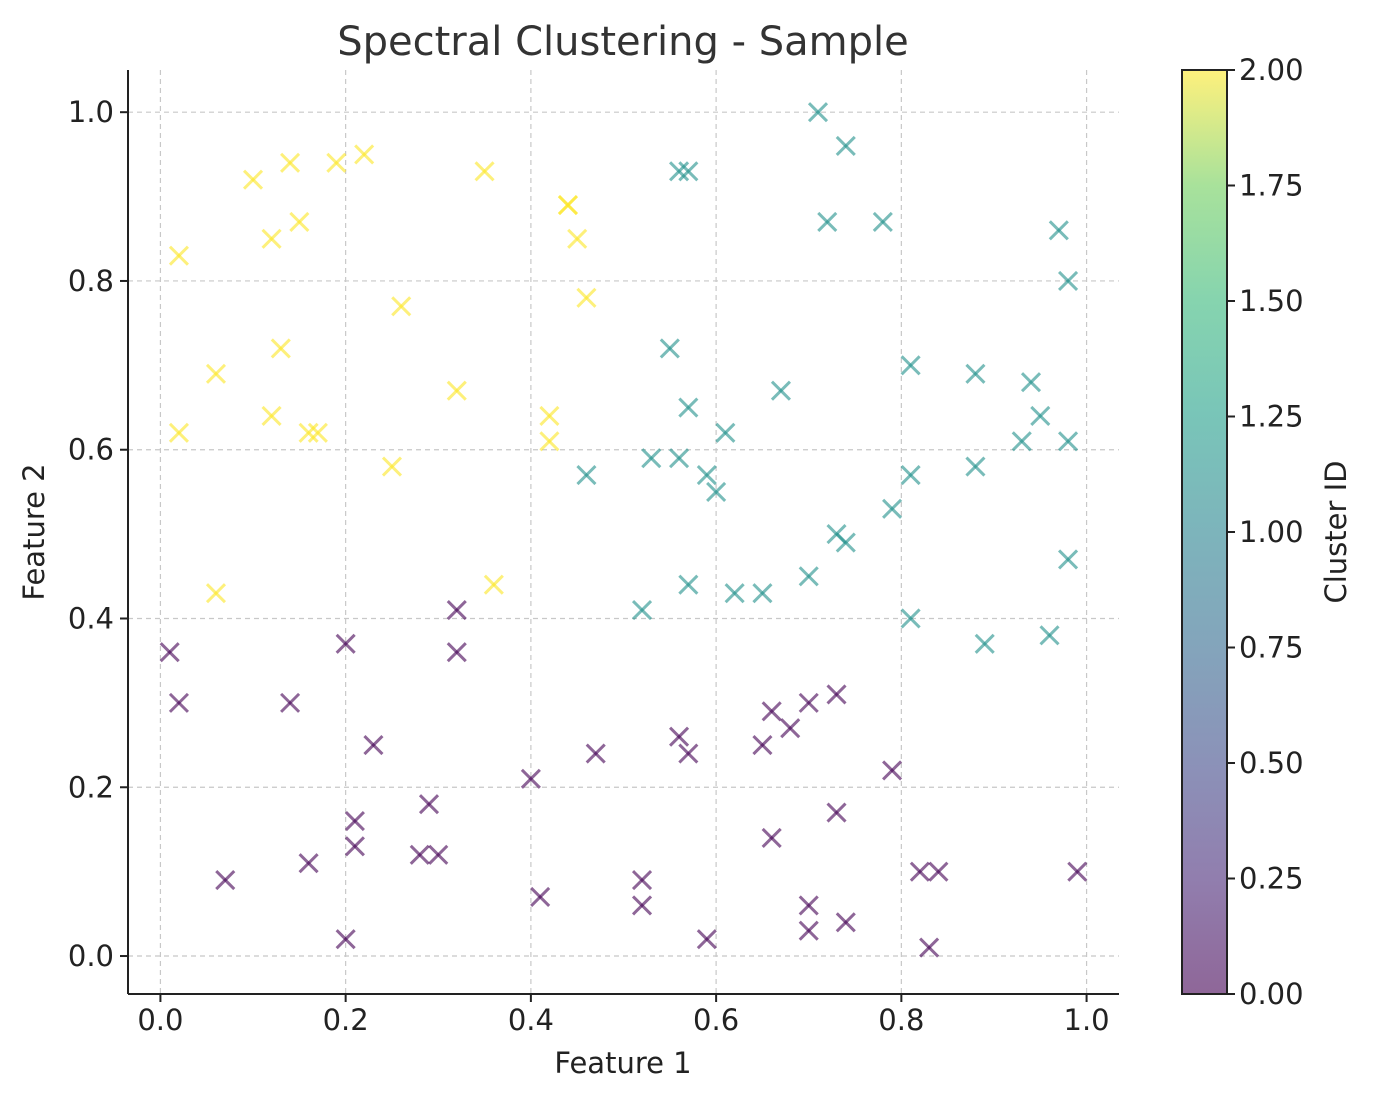  I want to click on y-tick-label: 0.8, so click(91, 281).